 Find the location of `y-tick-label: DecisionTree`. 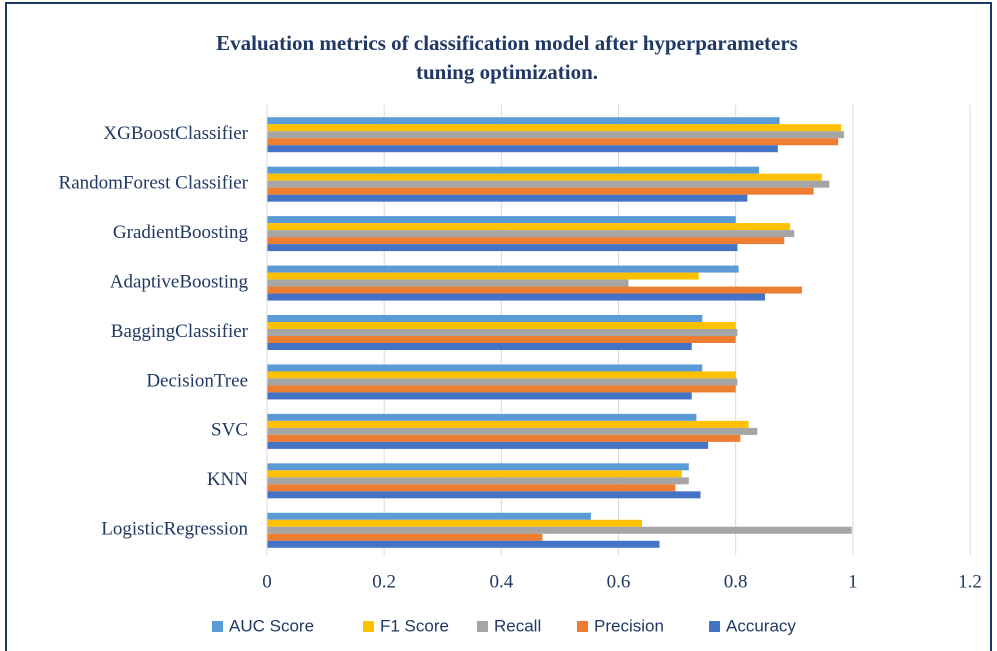

y-tick-label: DecisionTree is located at coordinates (197, 380).